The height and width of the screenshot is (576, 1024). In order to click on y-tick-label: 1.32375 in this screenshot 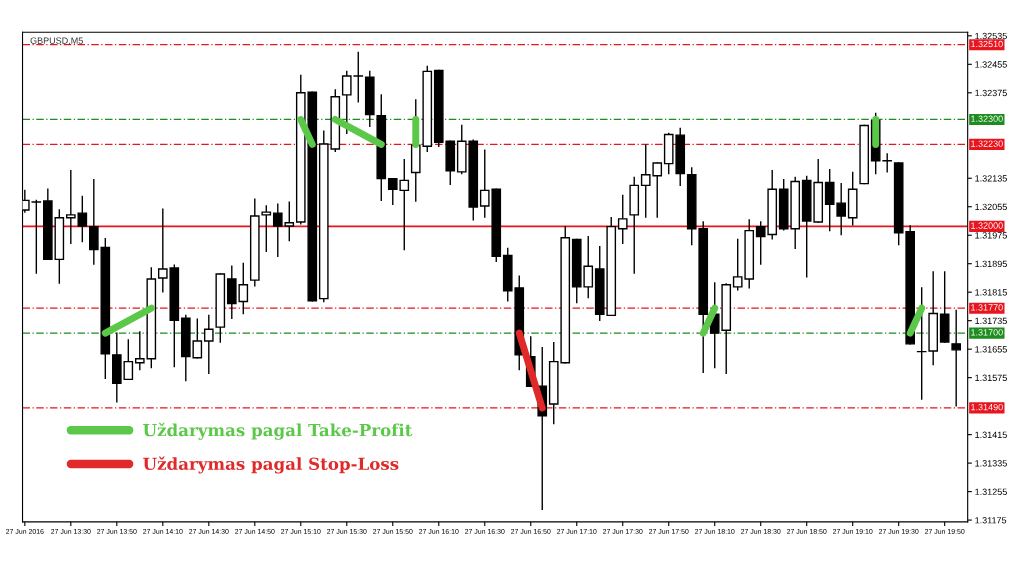, I will do `click(991, 93)`.